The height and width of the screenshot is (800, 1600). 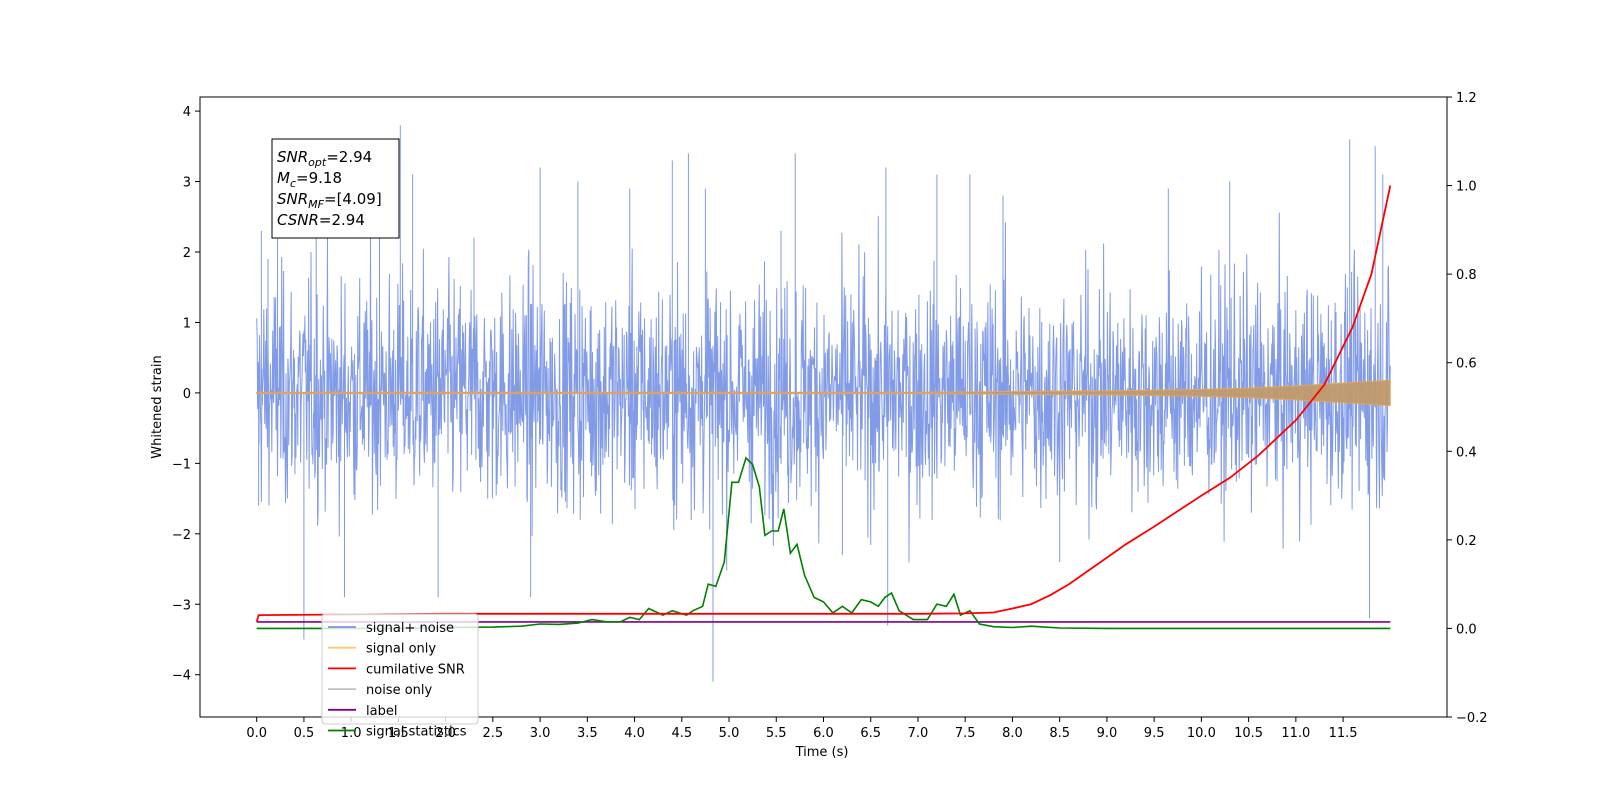 What do you see at coordinates (1466, 452) in the screenshot?
I see `y2-tick-label: 0.4` at bounding box center [1466, 452].